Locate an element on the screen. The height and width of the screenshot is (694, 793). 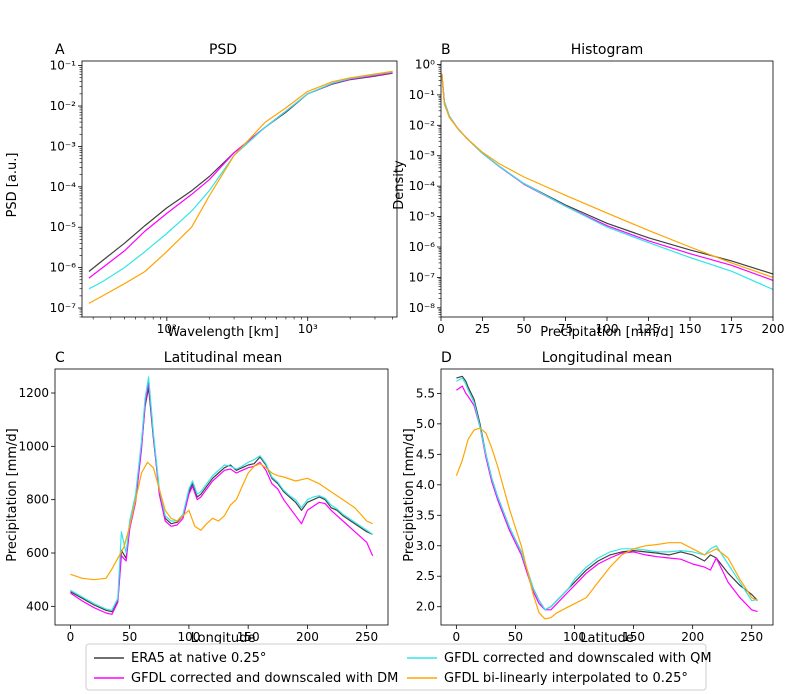
panel-c-title: Latitudinal mean is located at coordinates (223, 358).